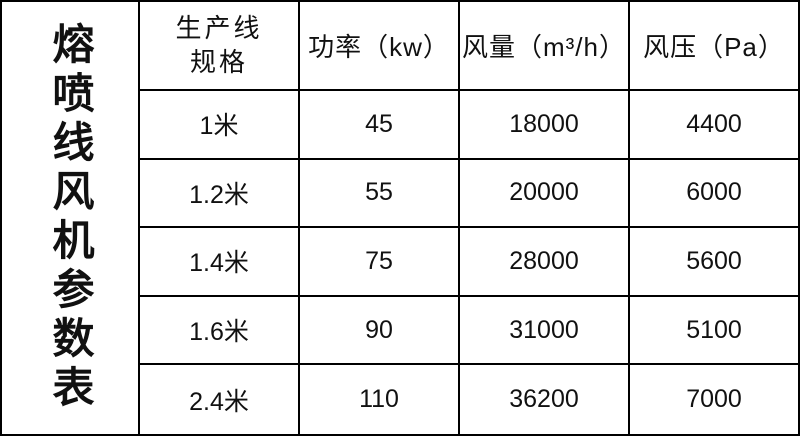 Image resolution: width=800 pixels, height=436 pixels. Describe the element at coordinates (220, 262) in the screenshot. I see `cell-spec: 1.4米` at that location.